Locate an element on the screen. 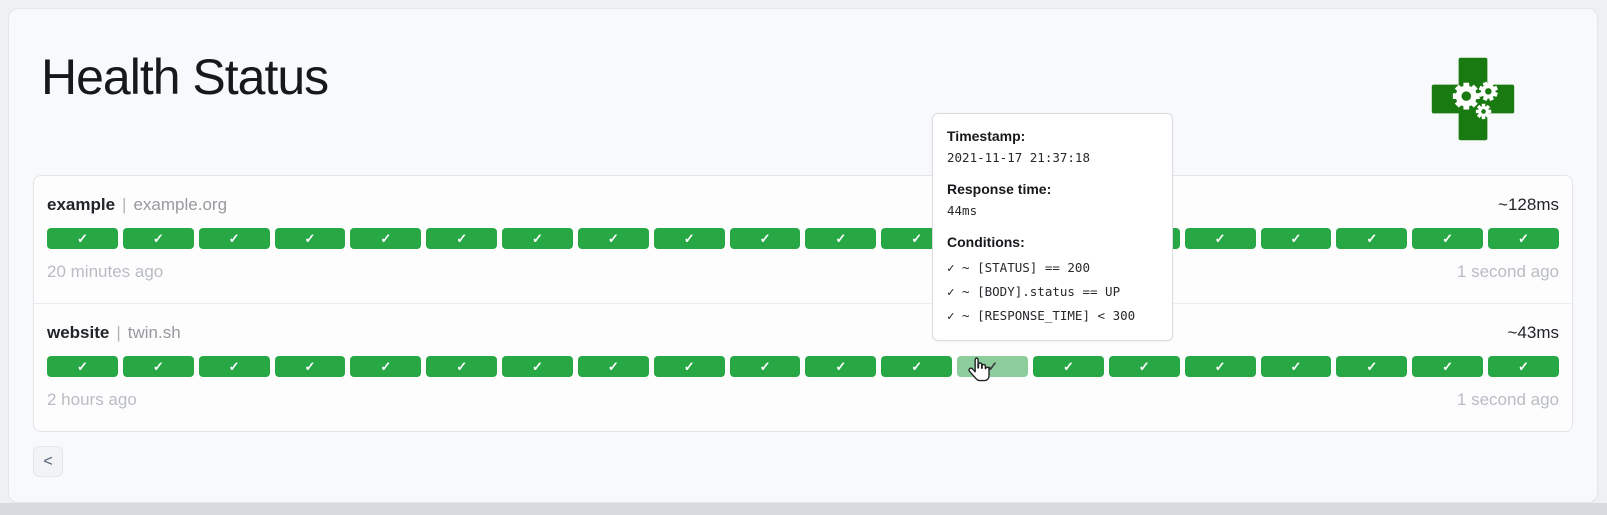  endpoint-footer: 20 minutes ago 1 second ago is located at coordinates (803, 272).